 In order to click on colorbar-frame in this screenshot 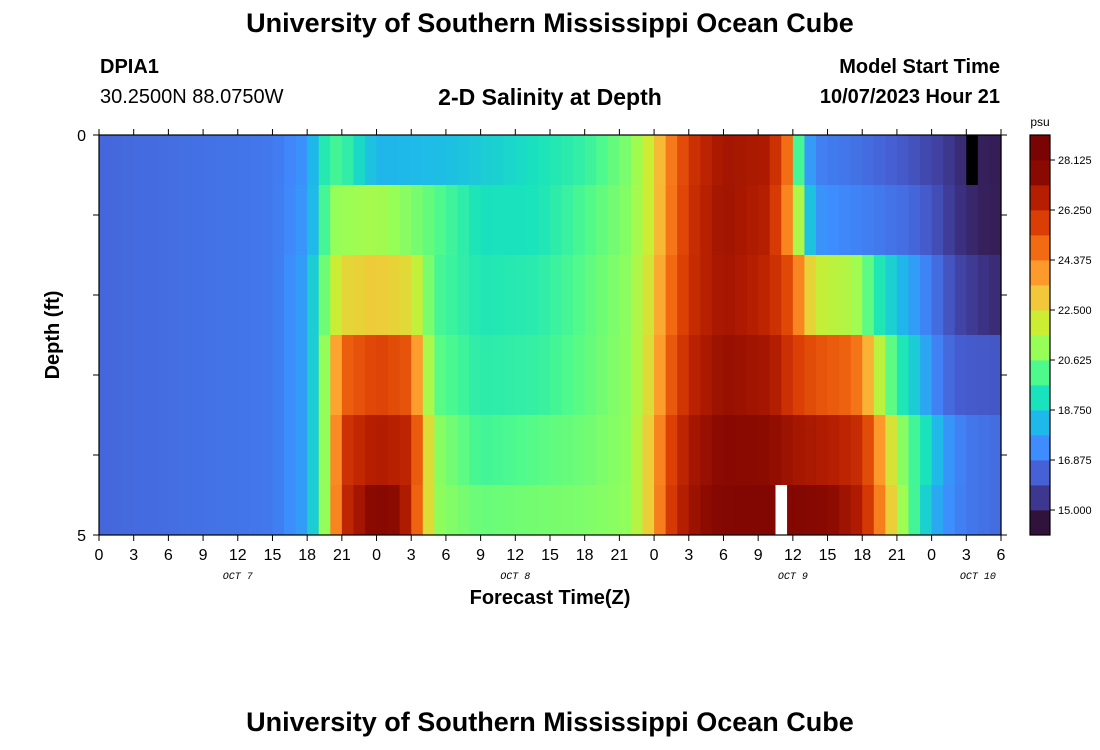, I will do `click(1040, 335)`.